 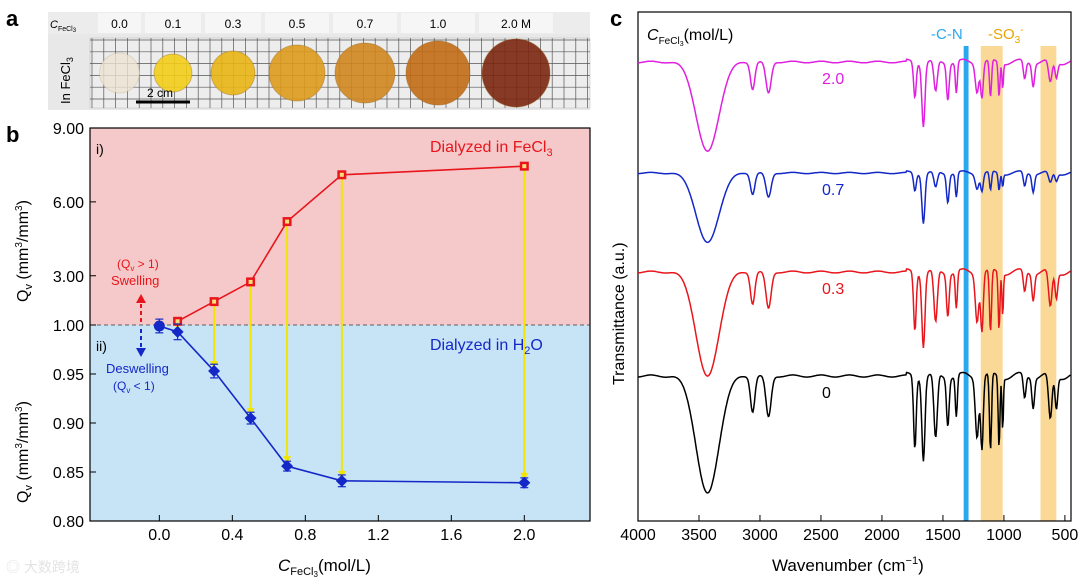 I want to click on annotation-h2o: Dialyzed in H2O, so click(x=486, y=347).